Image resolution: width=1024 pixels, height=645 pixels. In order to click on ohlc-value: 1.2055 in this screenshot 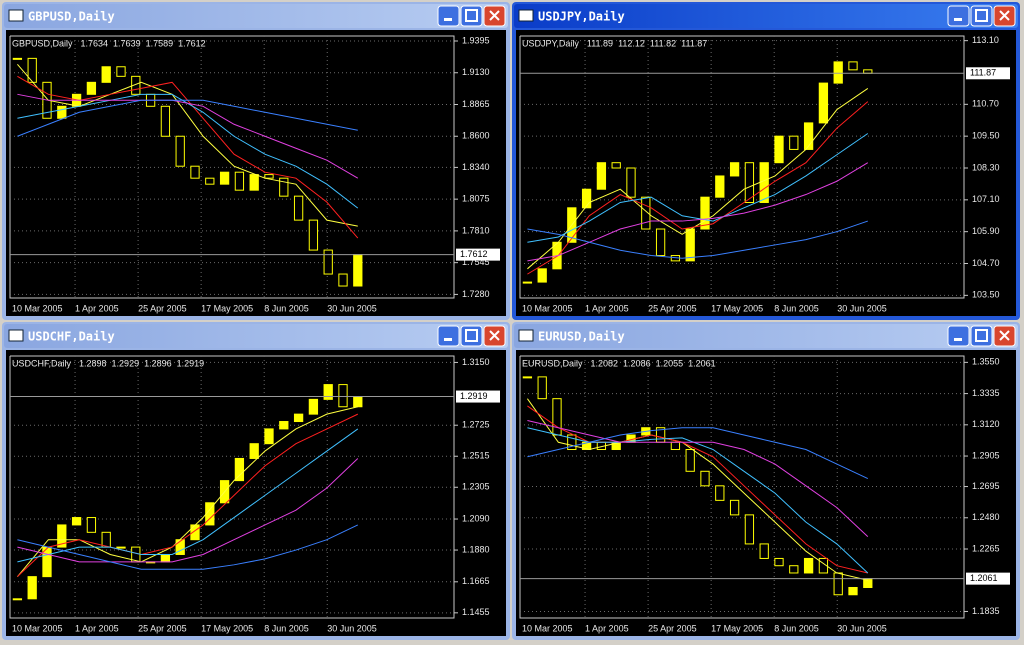, I will do `click(670, 363)`.